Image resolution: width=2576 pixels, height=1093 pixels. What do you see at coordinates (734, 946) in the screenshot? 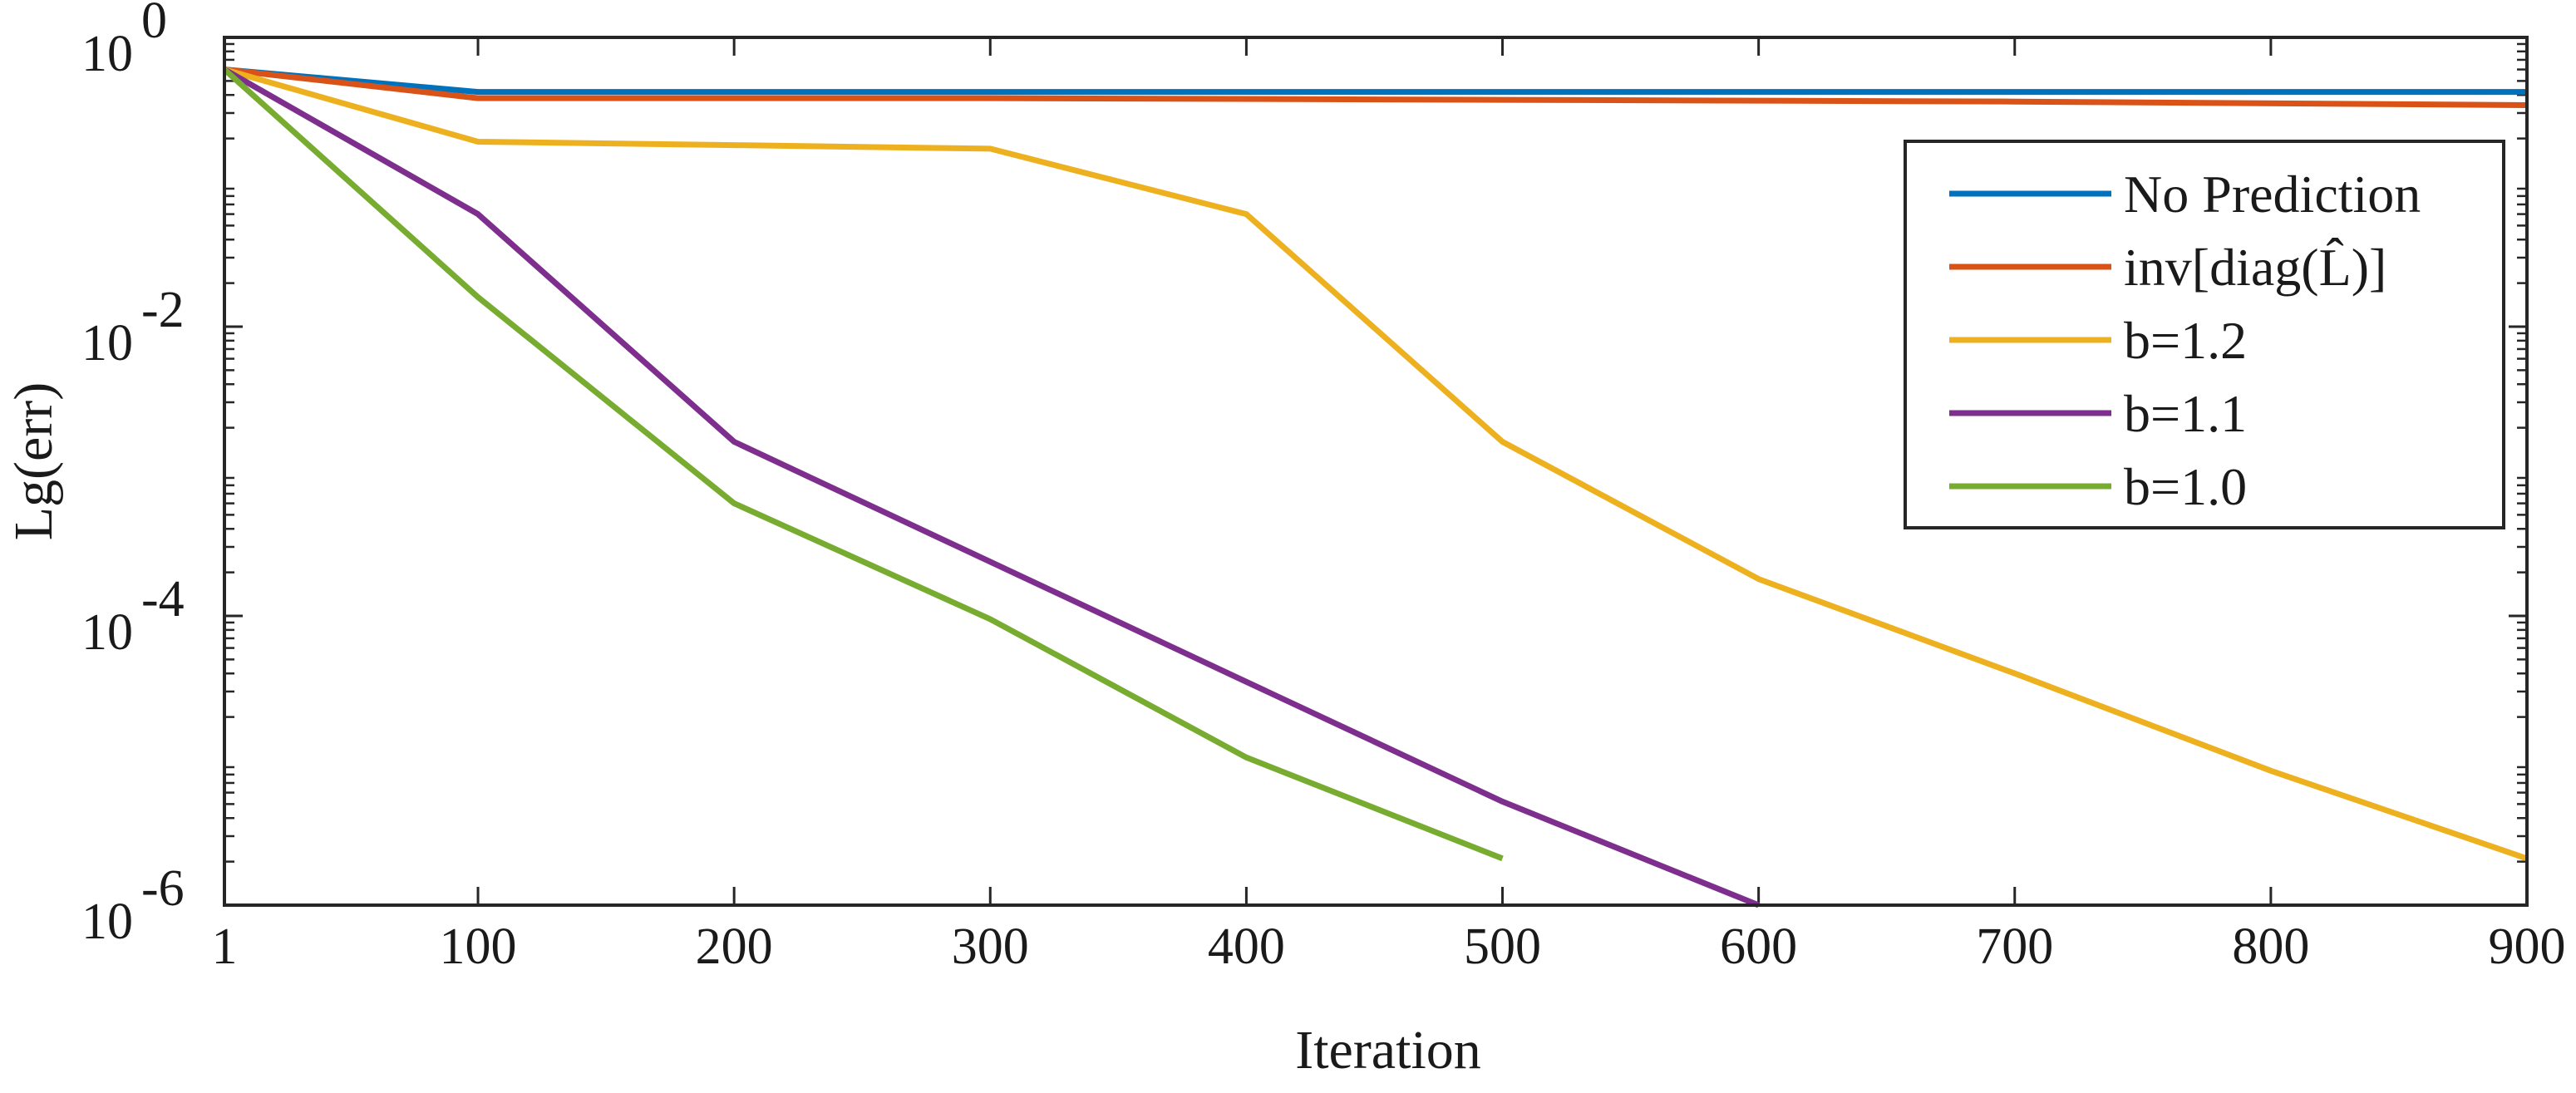
I see `x-tick-label: 200` at bounding box center [734, 946].